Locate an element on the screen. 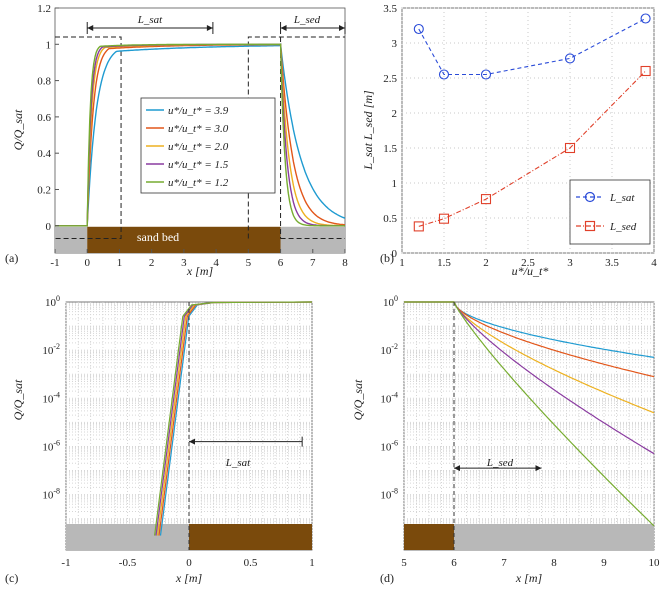 Image resolution: width=664 pixels, height=594 pixels. lsat-annotation-c: L_sat is located at coordinates (238, 463).